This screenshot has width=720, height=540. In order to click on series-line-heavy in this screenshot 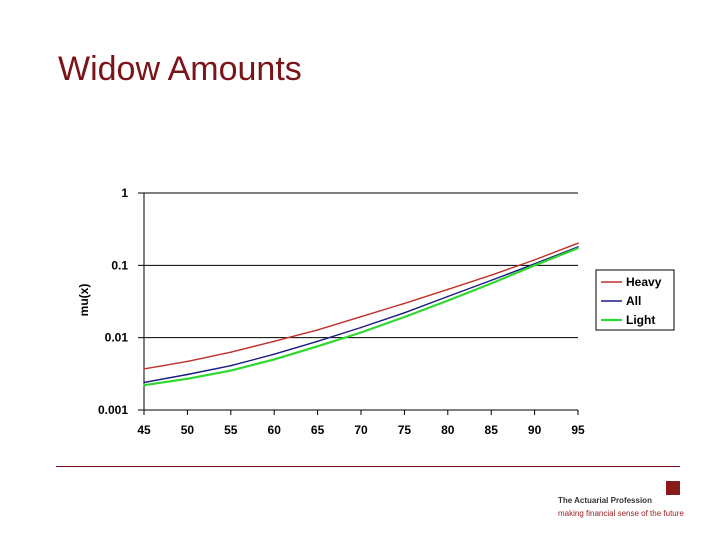, I will do `click(361, 306)`.